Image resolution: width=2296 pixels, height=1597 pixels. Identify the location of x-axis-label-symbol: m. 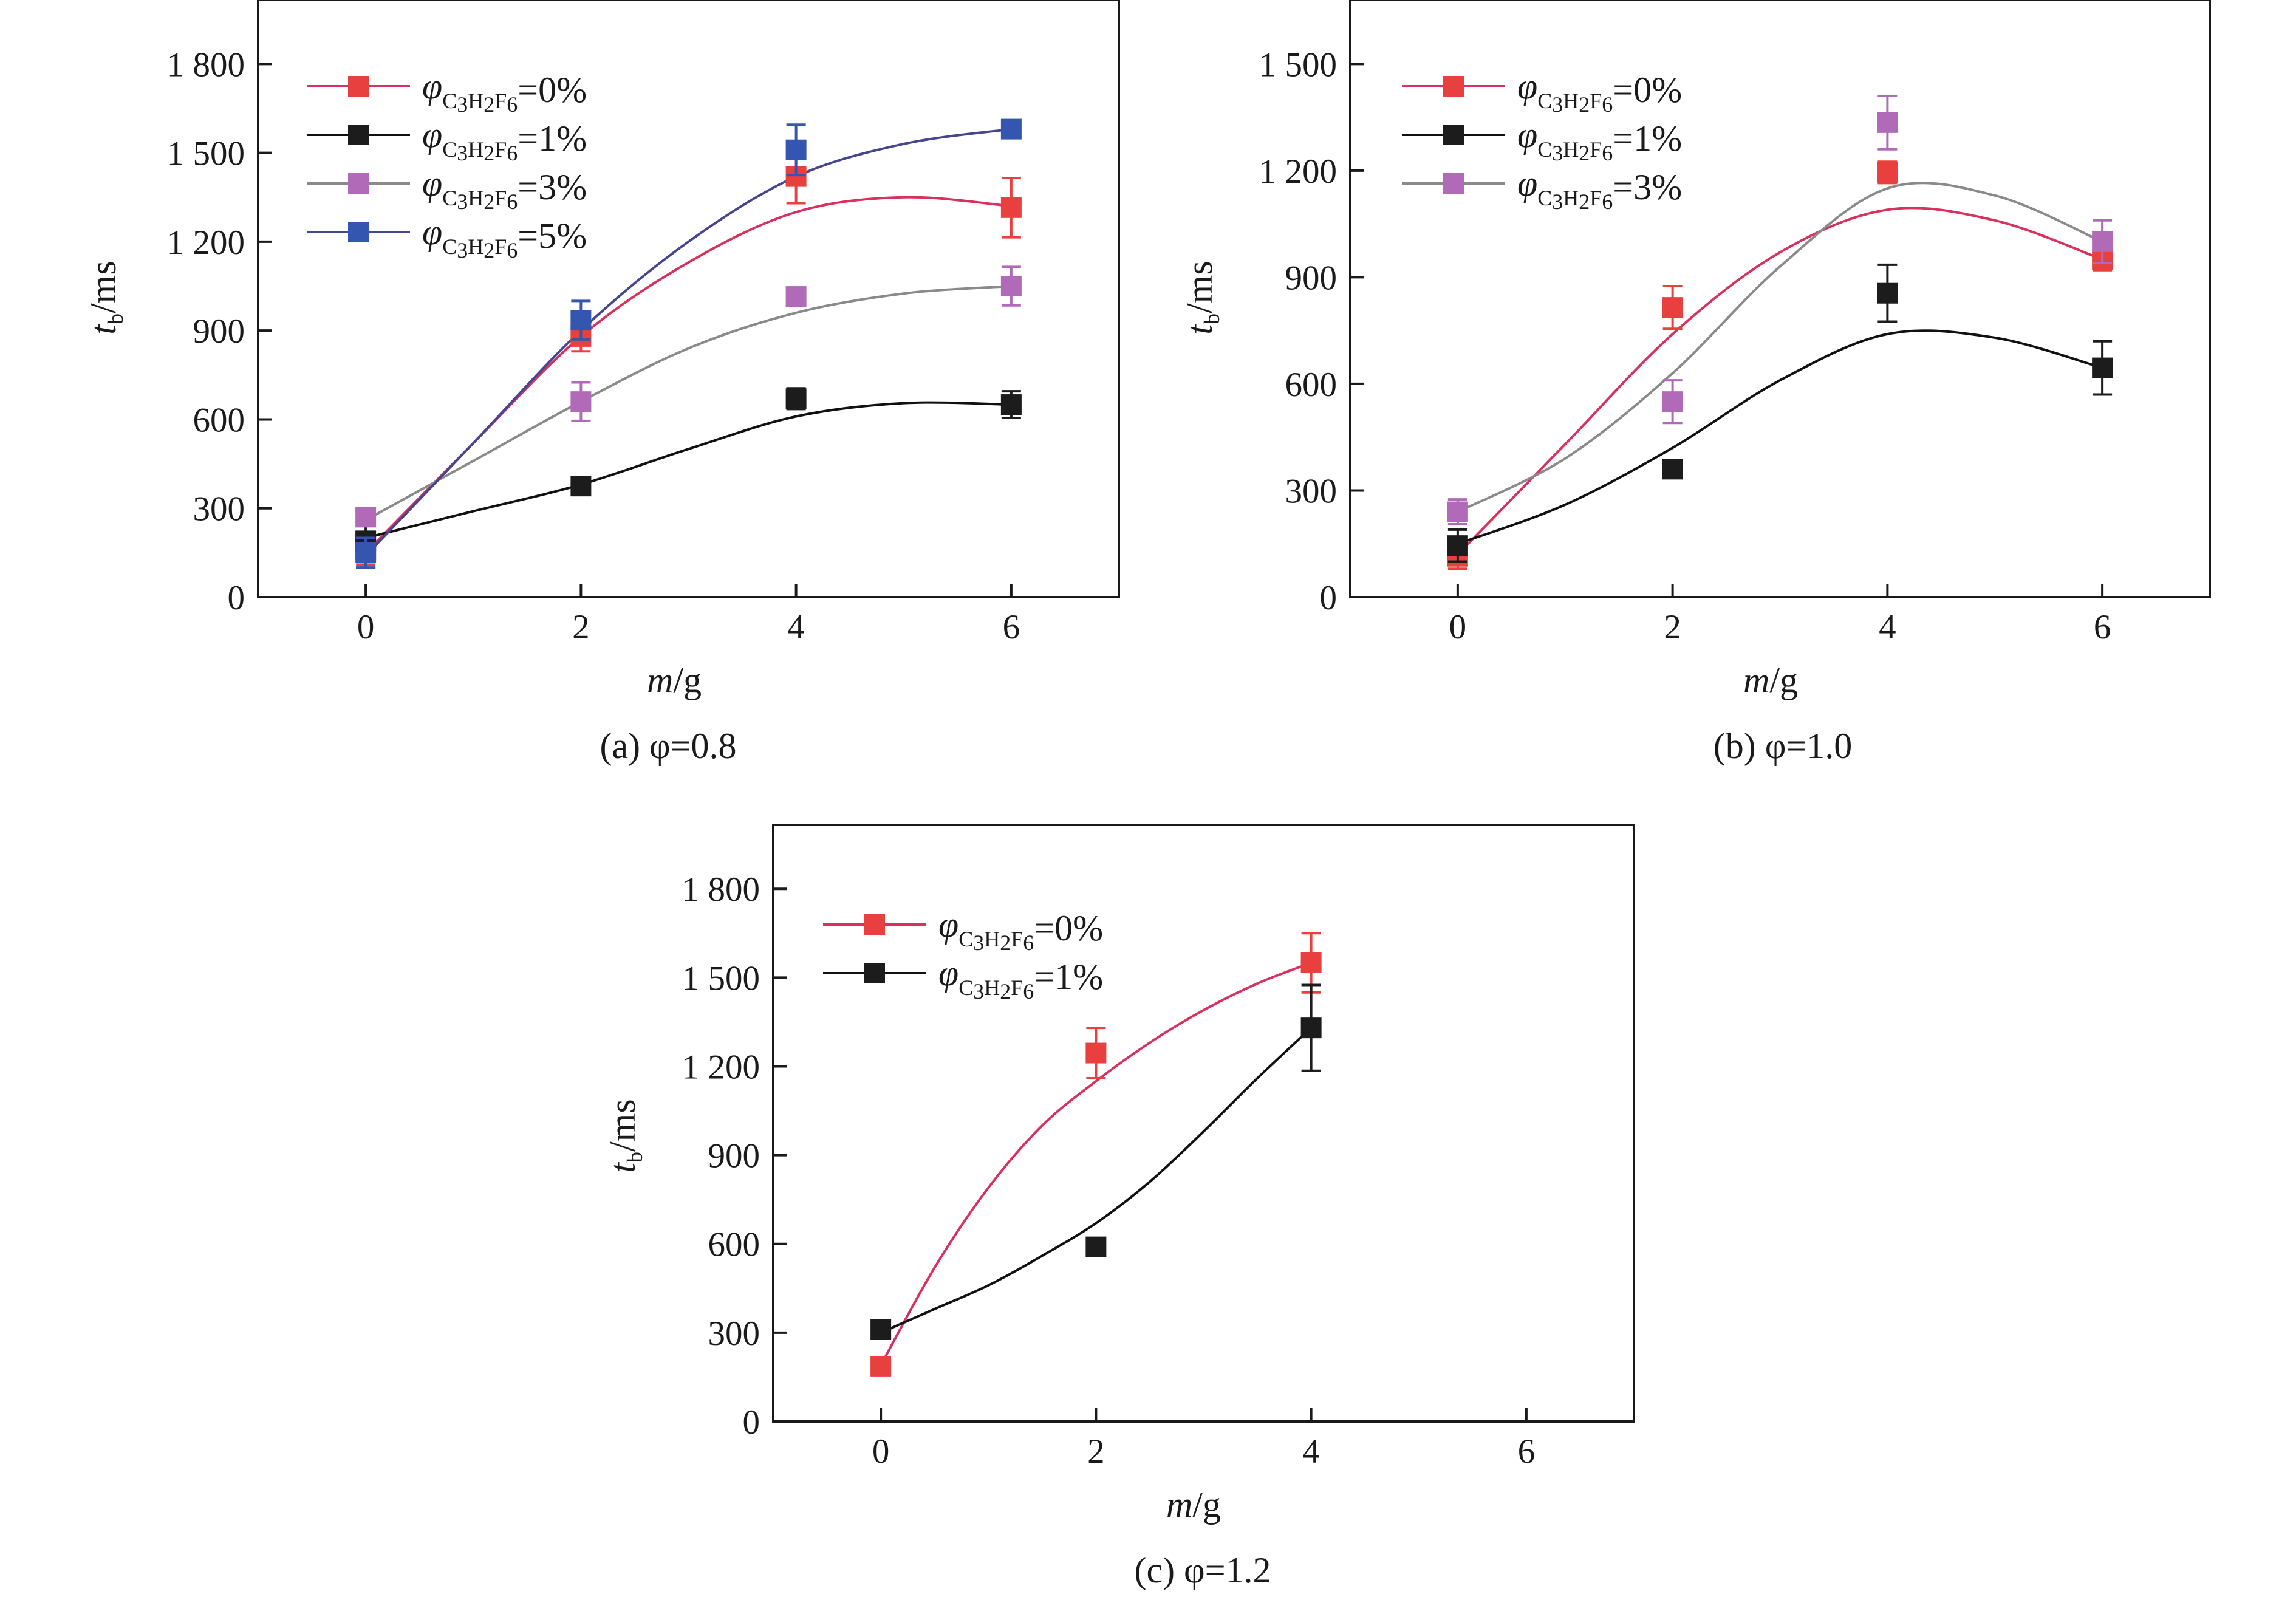
(1179, 1505).